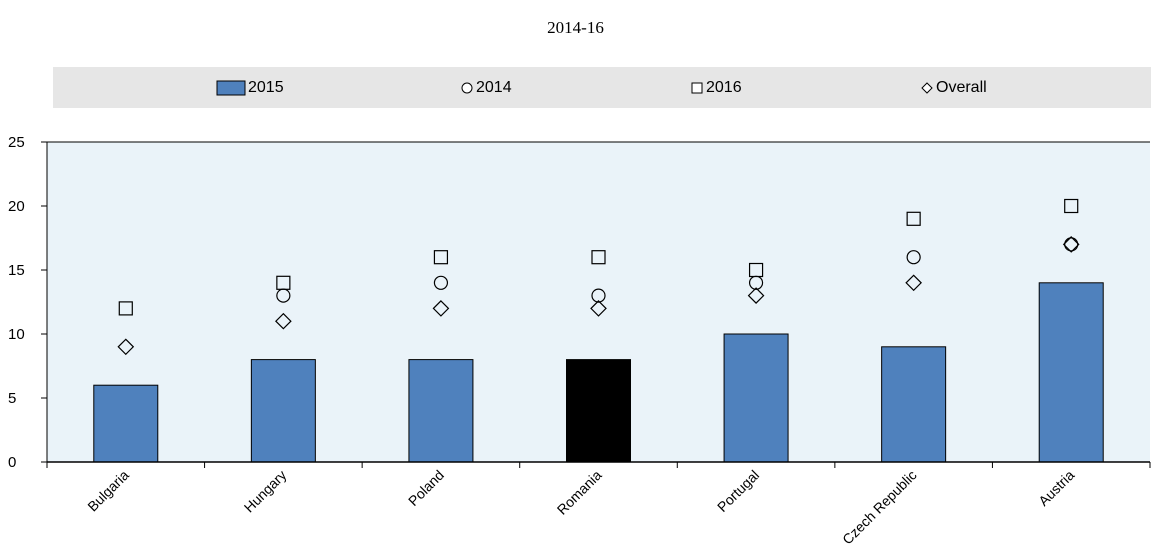  What do you see at coordinates (467, 87) in the screenshot?
I see `legend-circle-marker-icon` at bounding box center [467, 87].